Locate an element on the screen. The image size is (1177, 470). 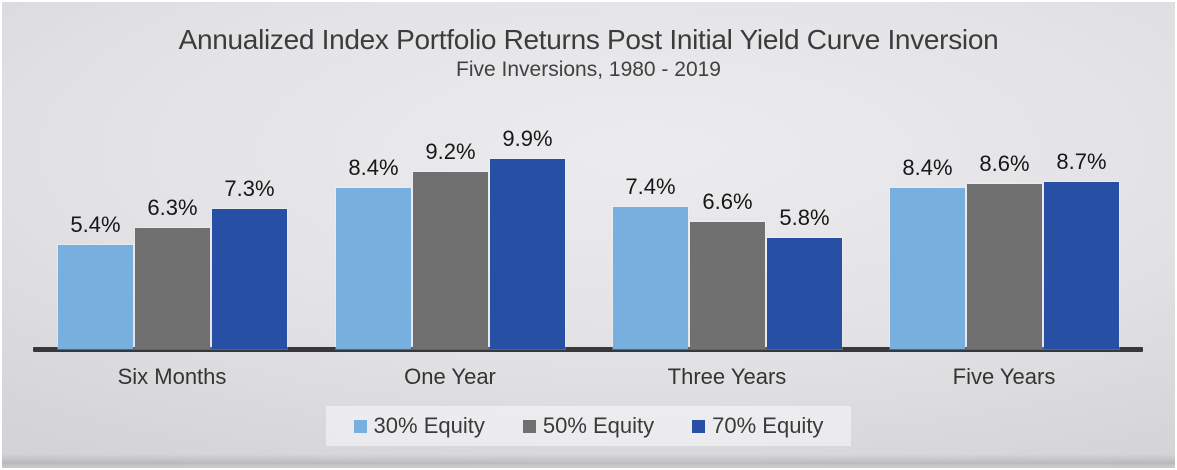
bar-value-label: 5.8% is located at coordinates (804, 217).